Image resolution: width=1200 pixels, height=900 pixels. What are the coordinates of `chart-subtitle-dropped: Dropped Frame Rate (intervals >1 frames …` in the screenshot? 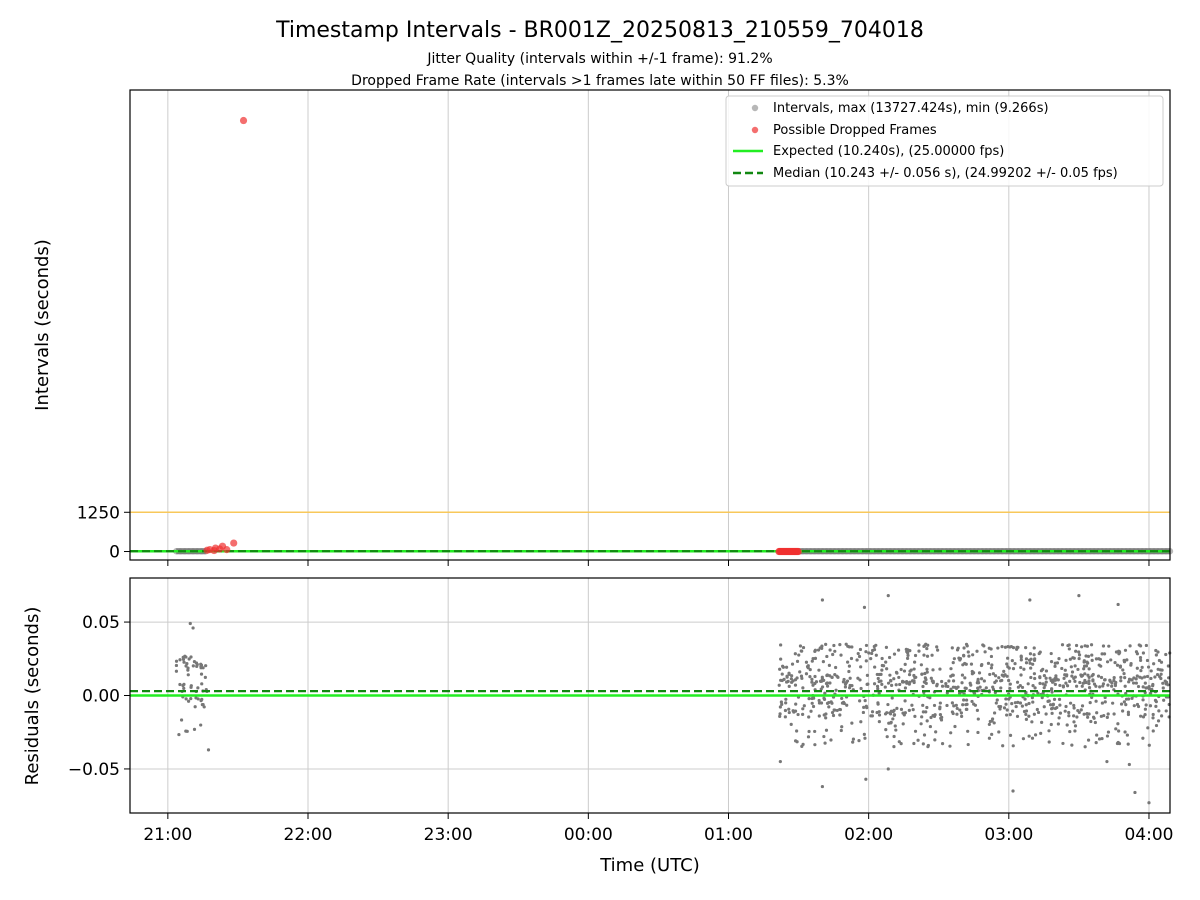 It's located at (600, 81).